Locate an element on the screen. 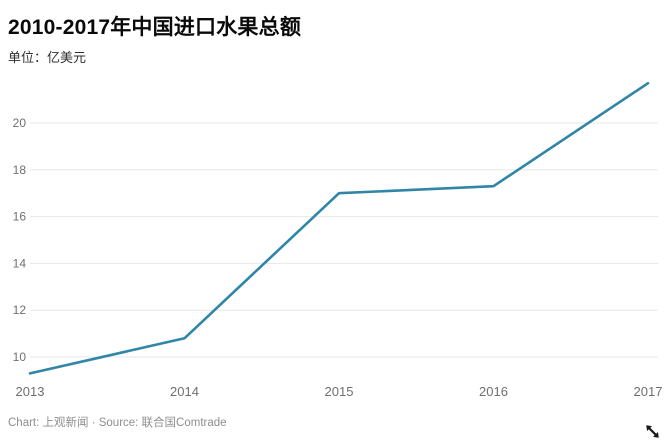 The image size is (670, 446). x-axis-tick-label: 2016 is located at coordinates (493, 391).